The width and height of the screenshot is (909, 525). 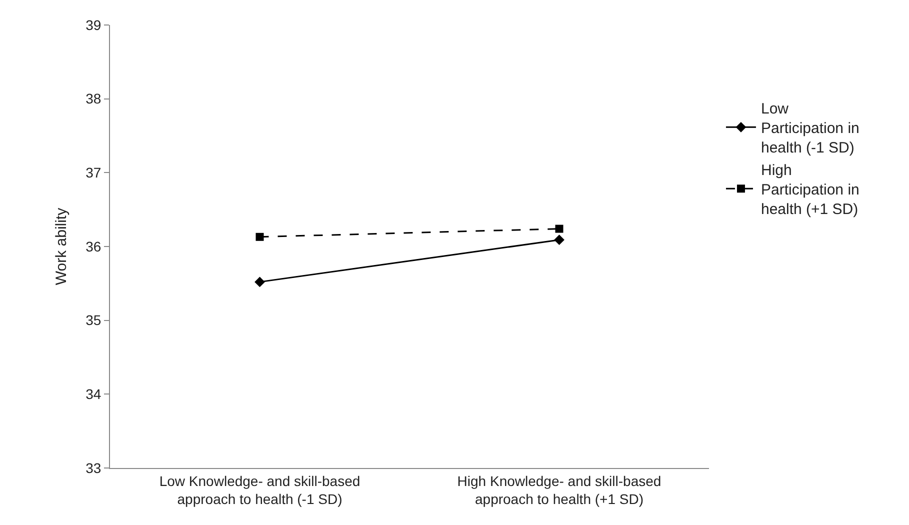 What do you see at coordinates (61, 246) in the screenshot?
I see `y-axis-title: Work ability` at bounding box center [61, 246].